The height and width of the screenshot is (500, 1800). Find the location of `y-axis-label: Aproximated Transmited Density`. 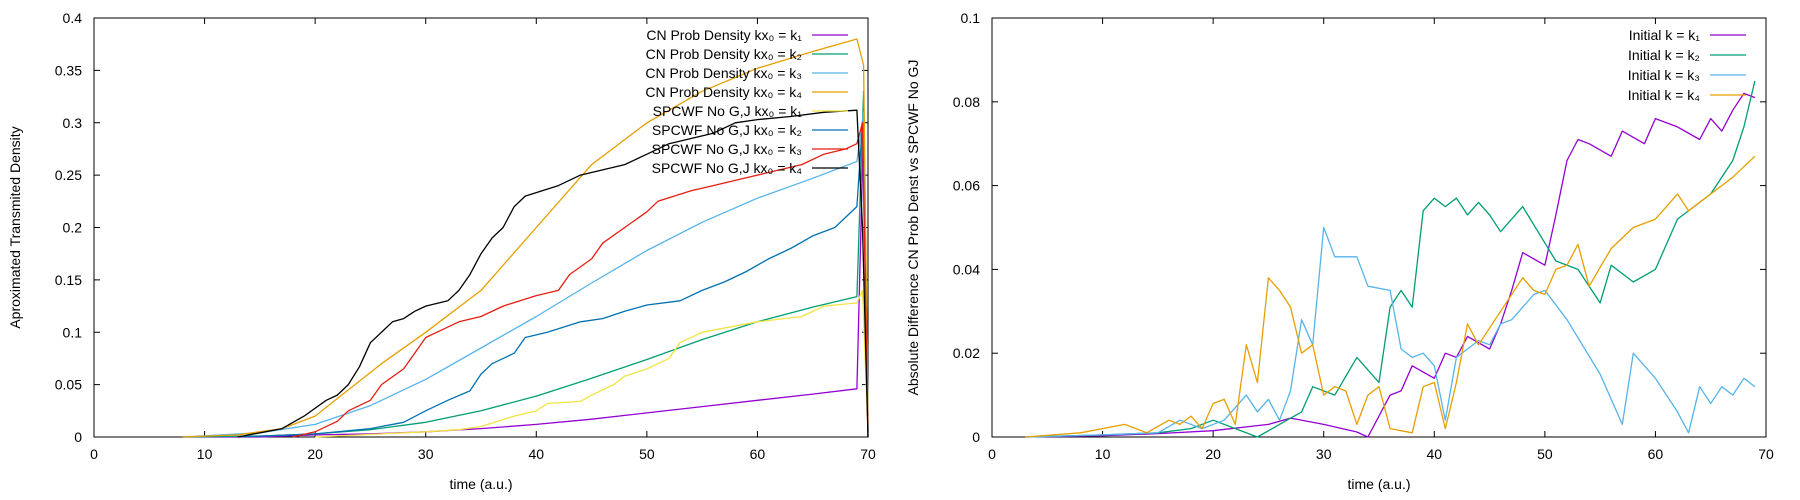

y-axis-label: Aproximated Transmited Density is located at coordinates (15, 227).